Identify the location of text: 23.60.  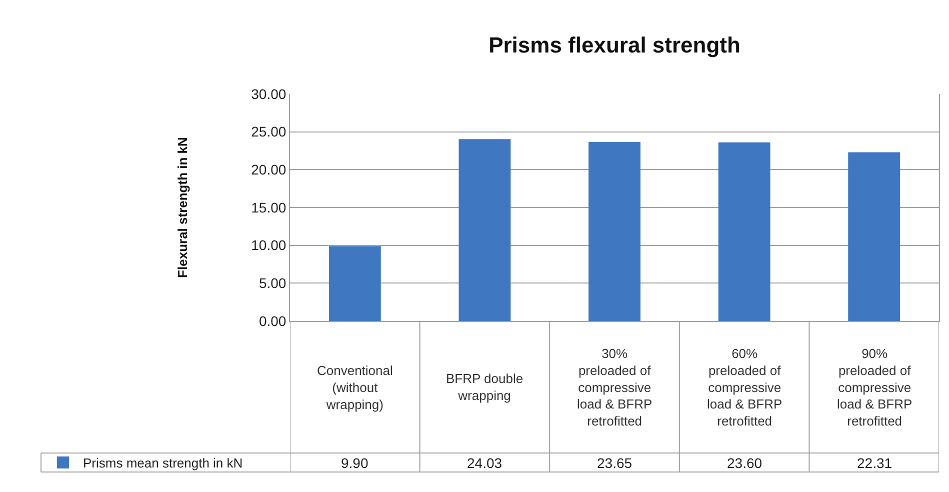
(744, 463).